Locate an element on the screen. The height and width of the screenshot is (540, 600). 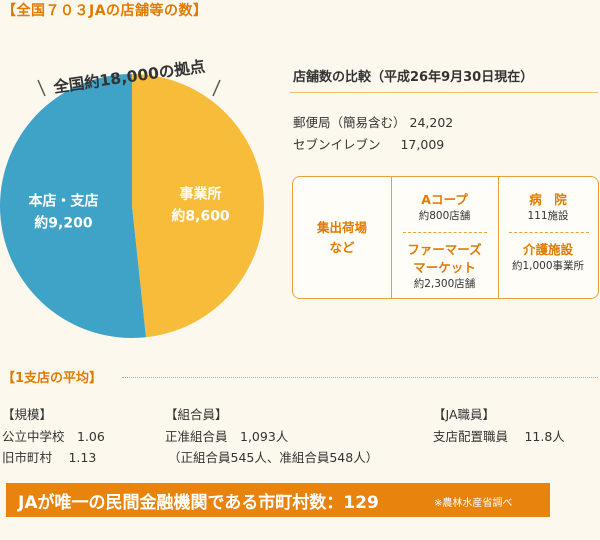
comparison-row-value: 24,202 is located at coordinates (431, 122).